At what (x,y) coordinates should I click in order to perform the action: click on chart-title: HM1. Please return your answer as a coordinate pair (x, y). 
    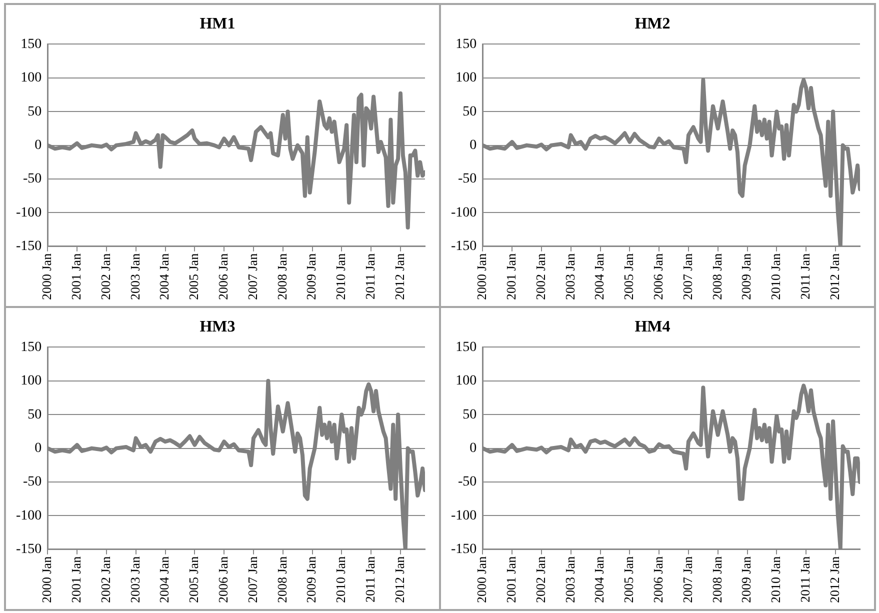
    Looking at the image, I should click on (218, 24).